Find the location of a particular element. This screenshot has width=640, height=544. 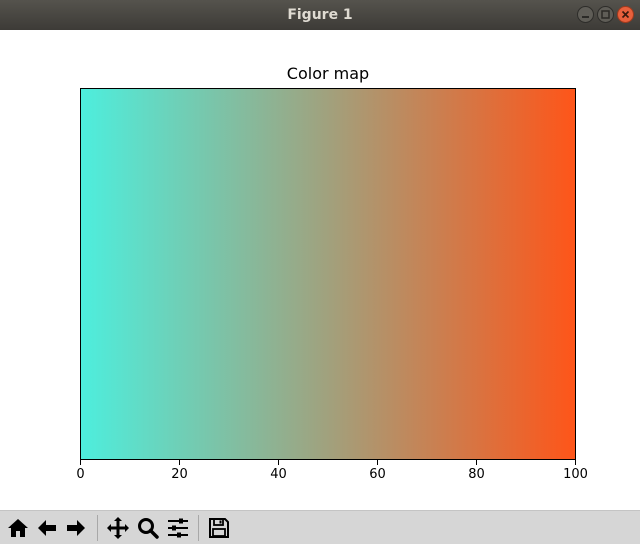

magnifier-icon is located at coordinates (148, 528).